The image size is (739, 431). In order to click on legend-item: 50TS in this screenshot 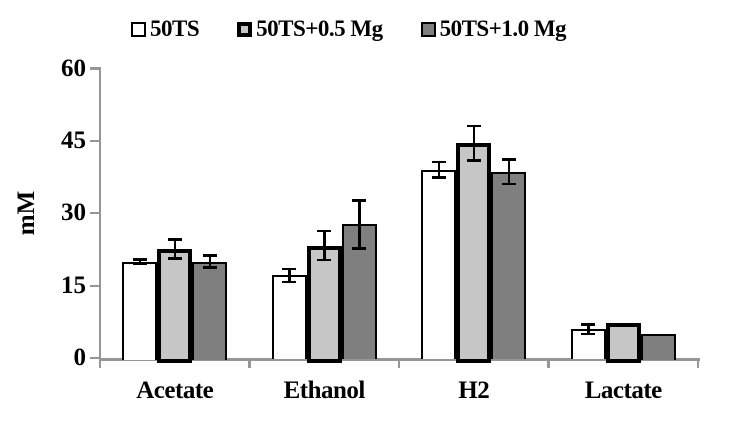, I will do `click(165, 29)`.